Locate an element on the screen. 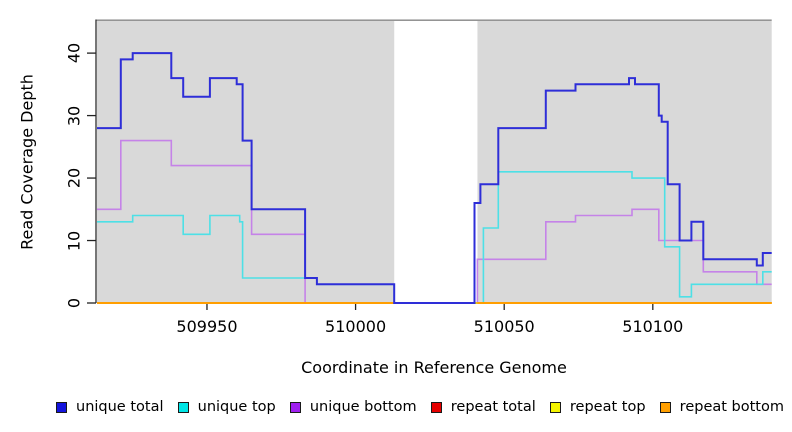 The image size is (792, 432). y-axis-title: Read Coverage Depth is located at coordinates (27, 162).